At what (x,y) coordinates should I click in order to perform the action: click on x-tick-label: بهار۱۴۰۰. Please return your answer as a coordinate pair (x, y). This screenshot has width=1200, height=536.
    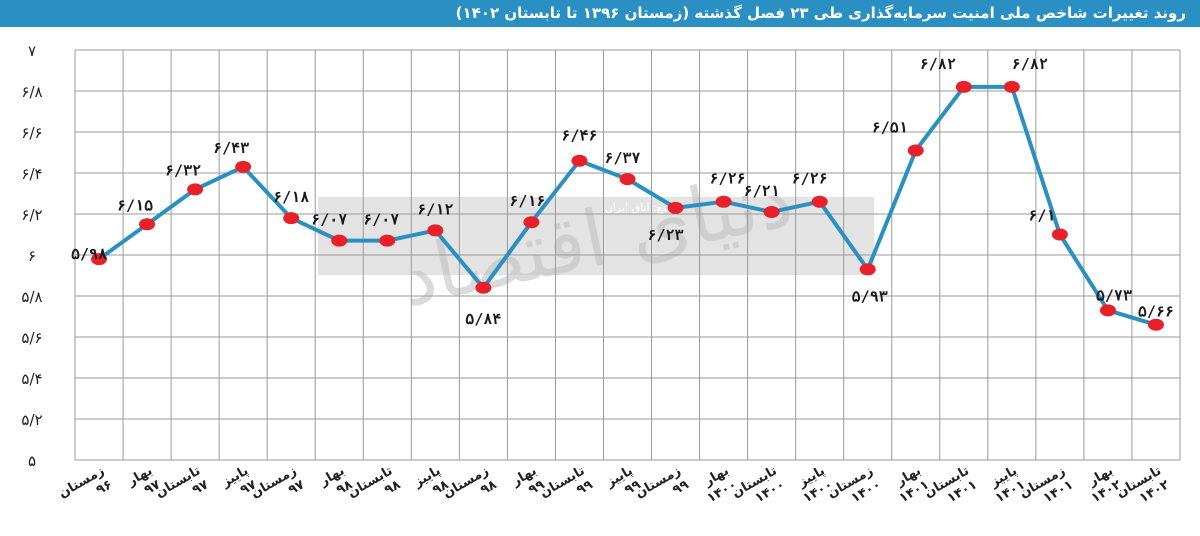
    Looking at the image, I should click on (718, 484).